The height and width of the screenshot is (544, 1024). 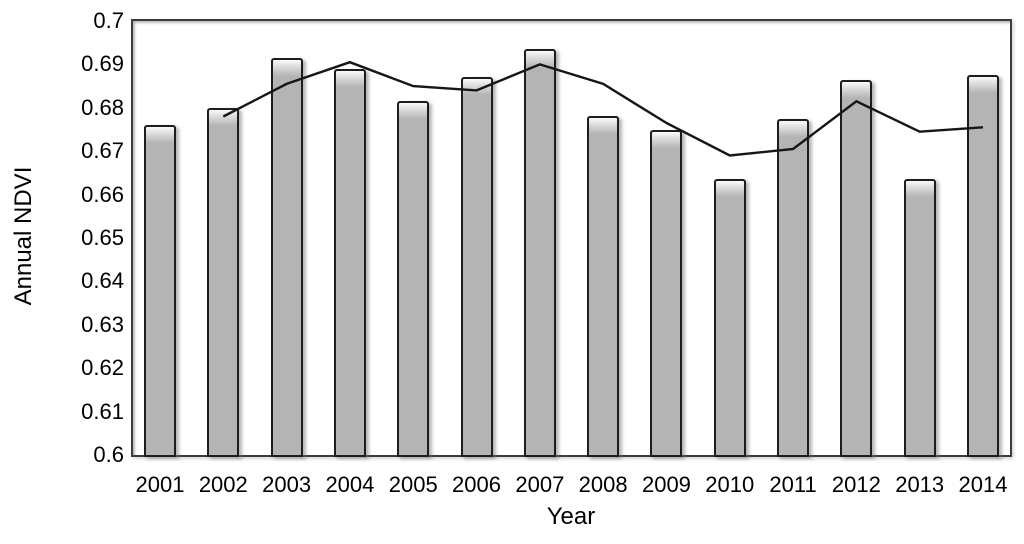 I want to click on x-tick-label-2009: 2009, so click(x=666, y=484).